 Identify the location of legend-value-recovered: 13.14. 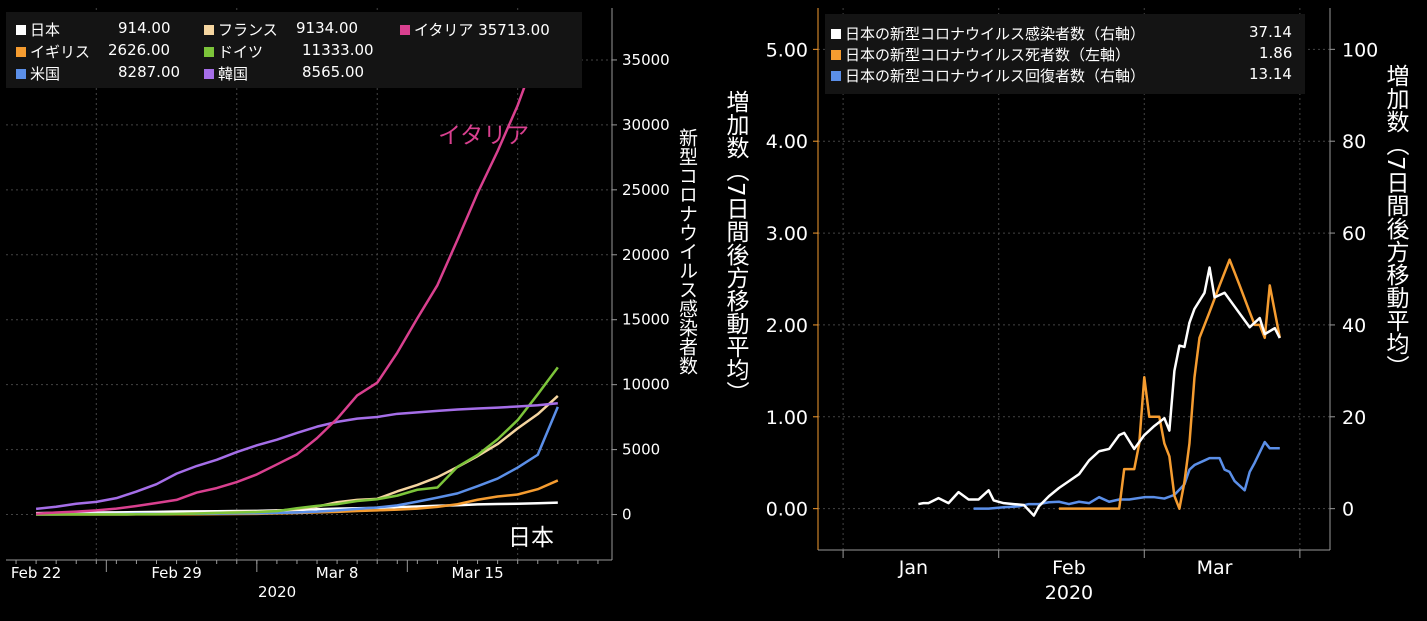
(1270, 74).